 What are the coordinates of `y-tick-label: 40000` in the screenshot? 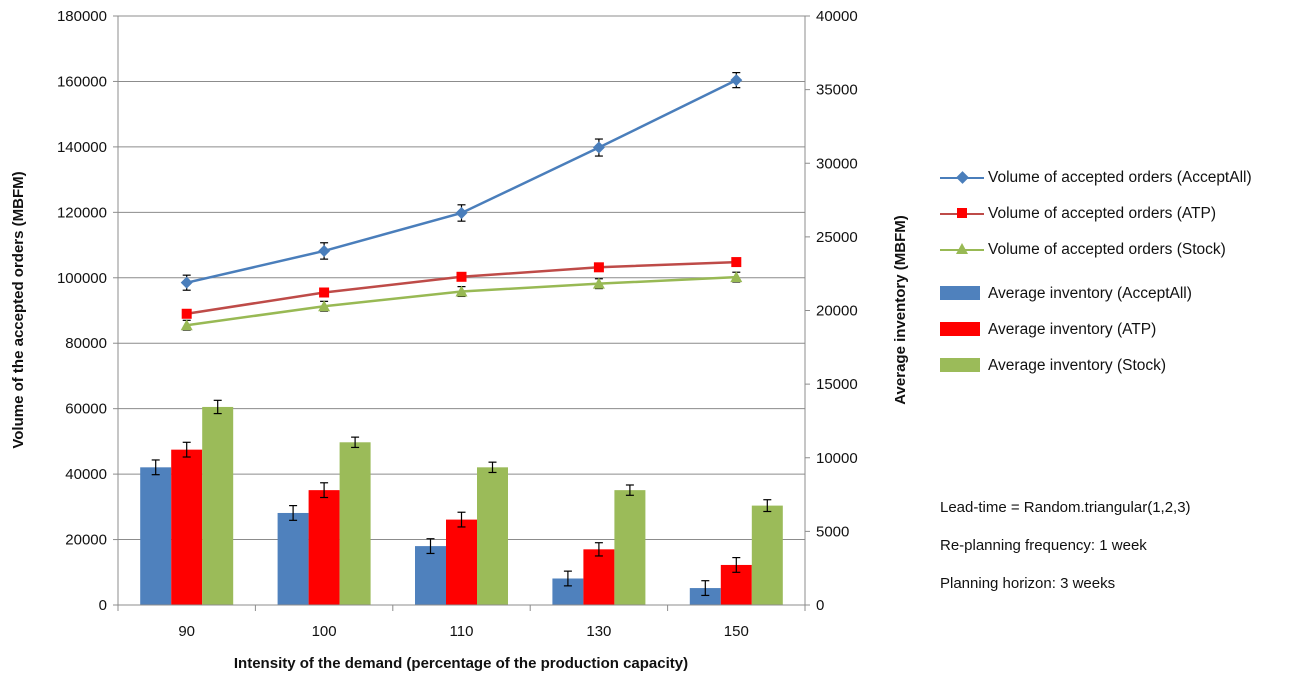 It's located at (86, 474).